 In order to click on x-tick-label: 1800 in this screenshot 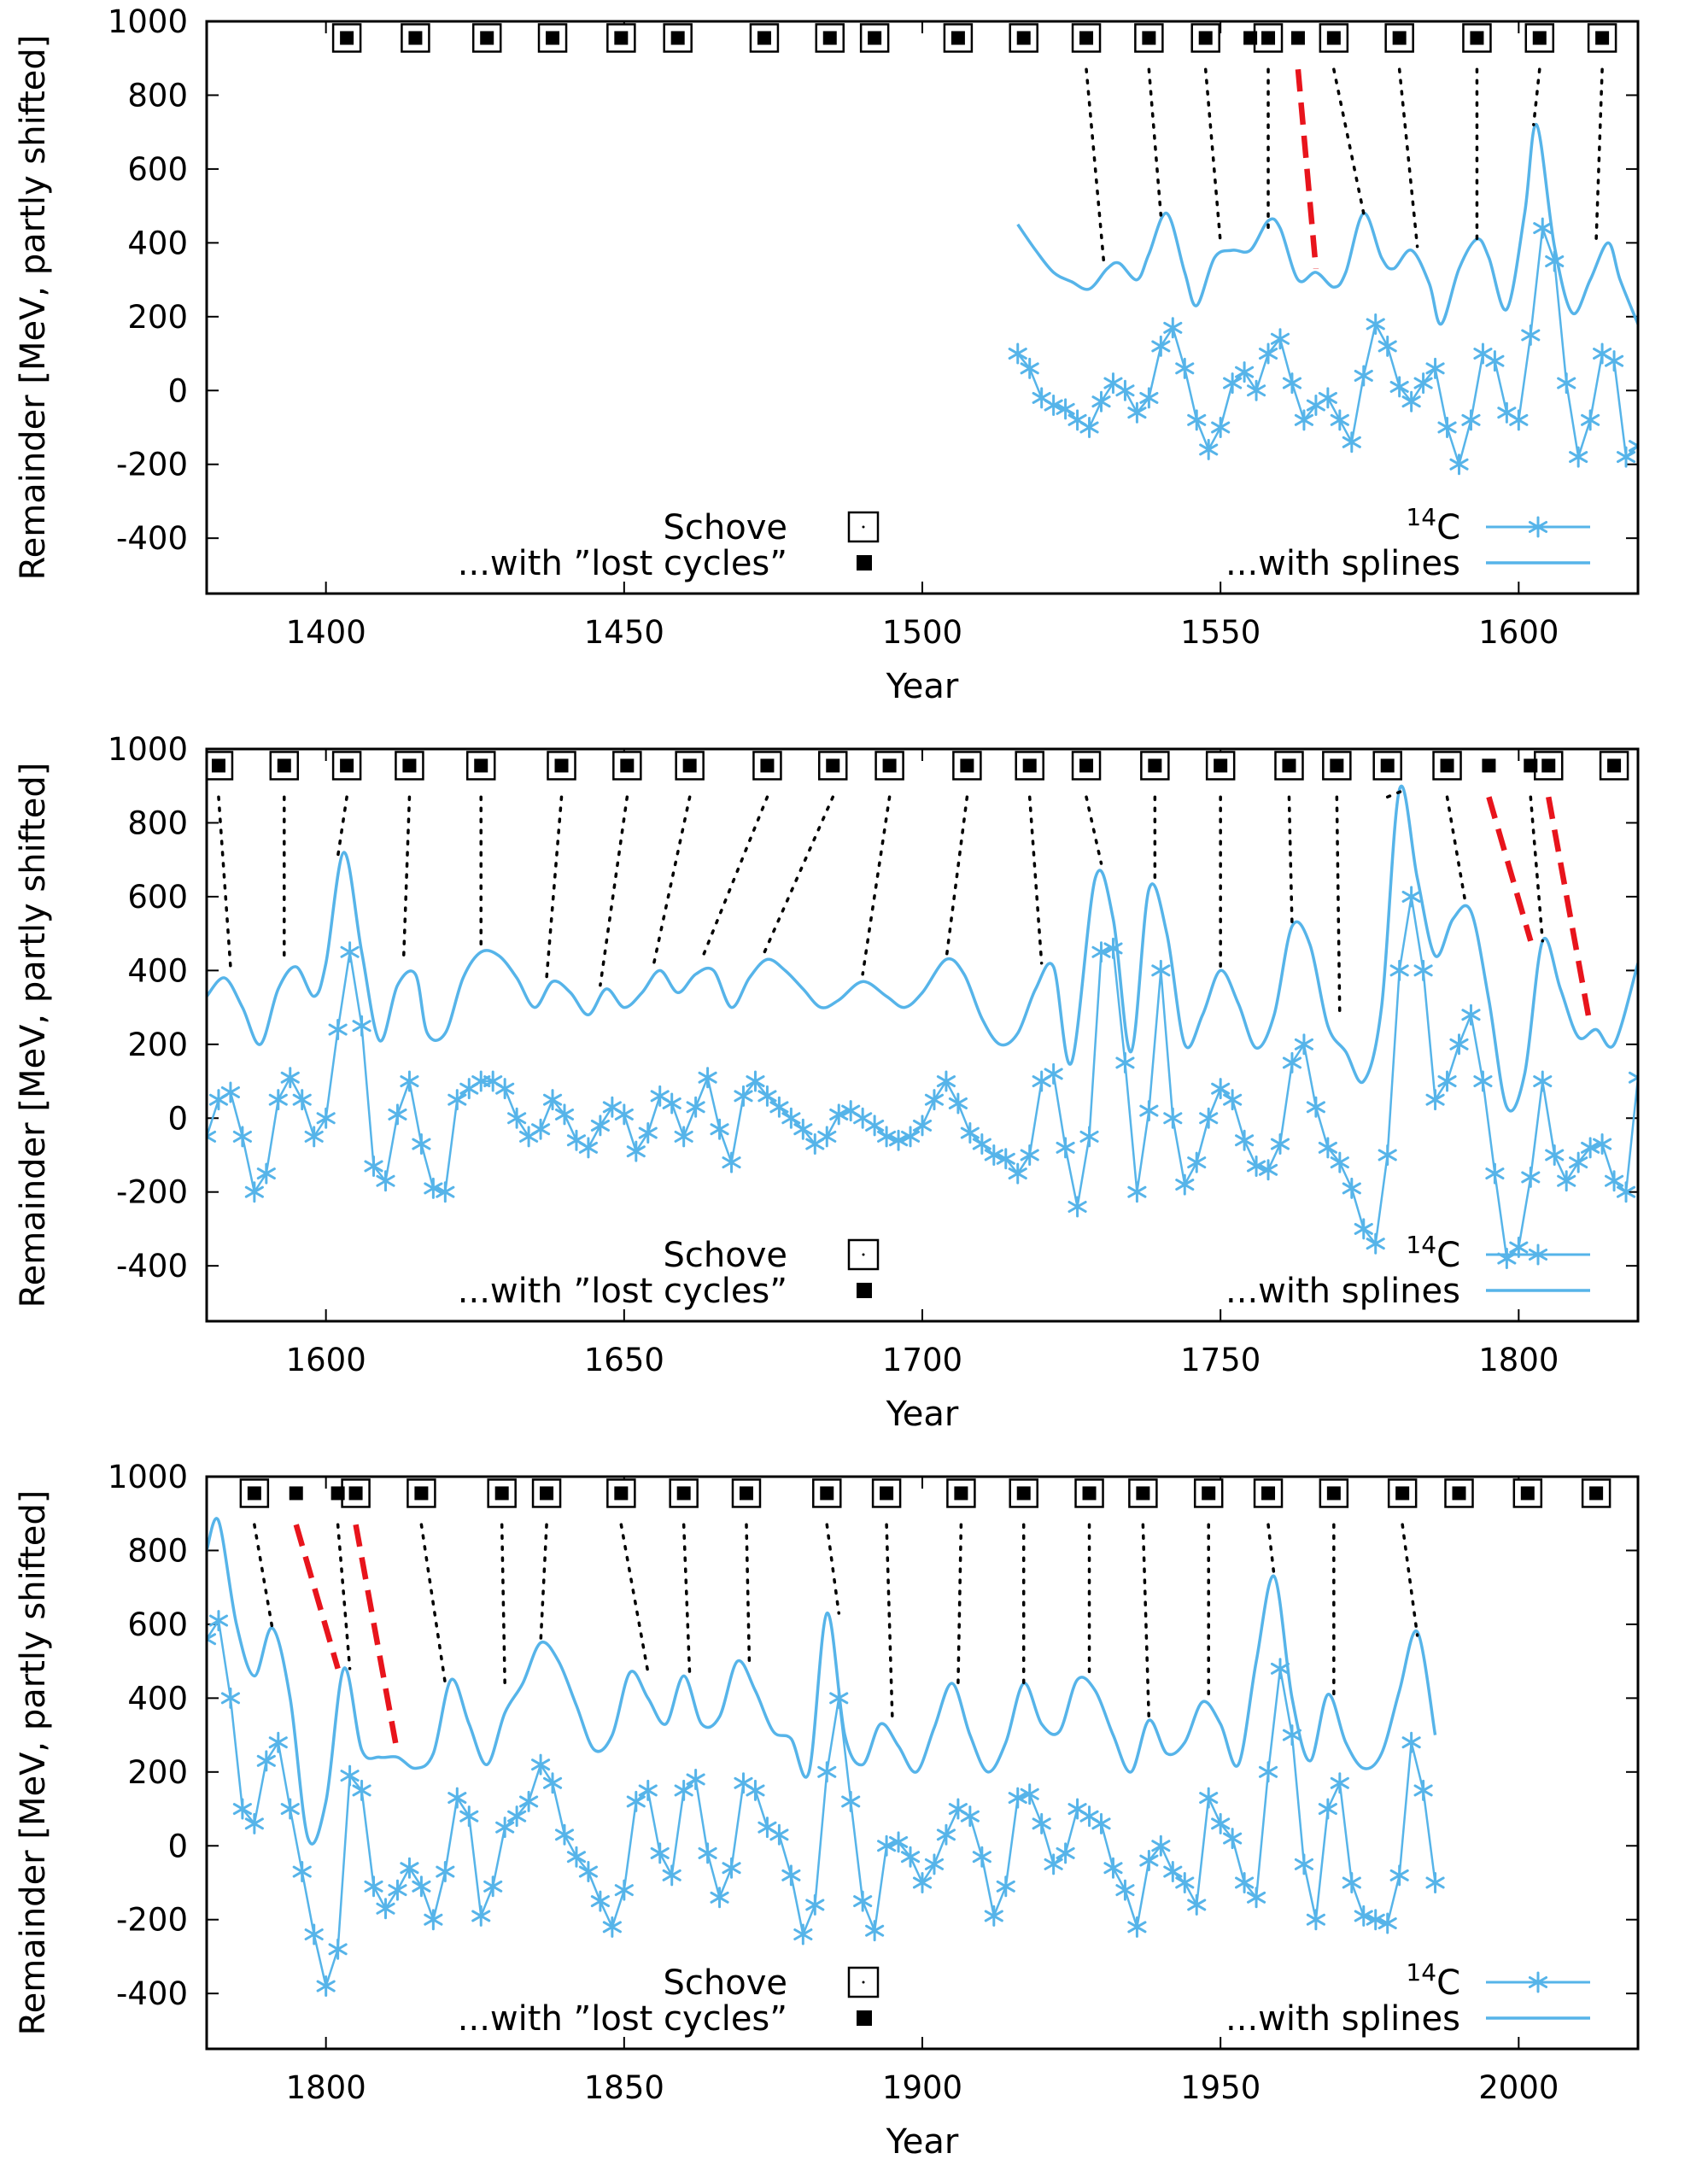, I will do `click(1518, 1360)`.